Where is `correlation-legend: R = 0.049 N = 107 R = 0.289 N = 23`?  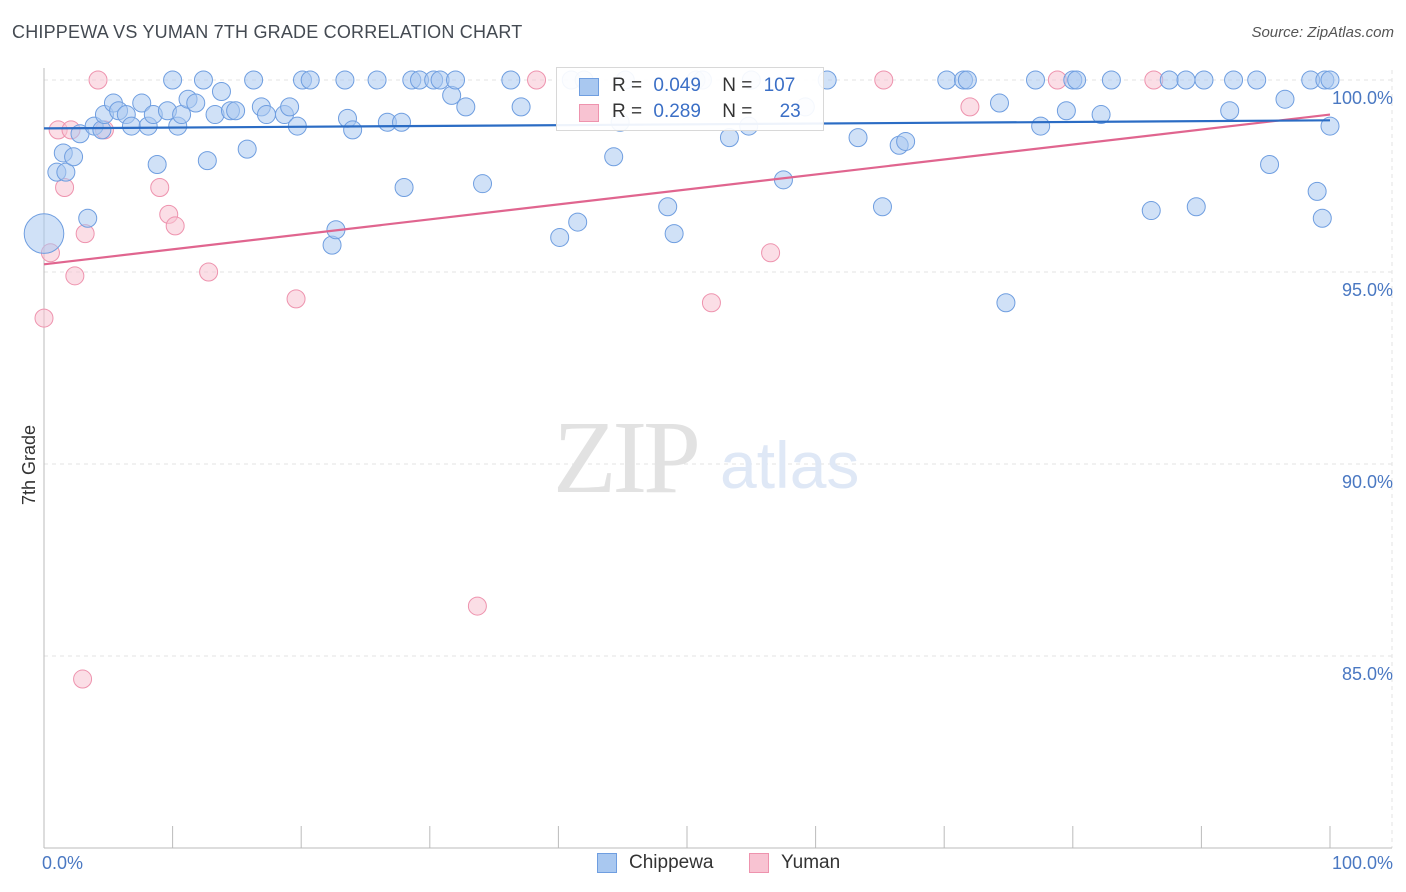 correlation-legend: R = 0.049 N = 107 R = 0.289 N = 23 is located at coordinates (690, 99).